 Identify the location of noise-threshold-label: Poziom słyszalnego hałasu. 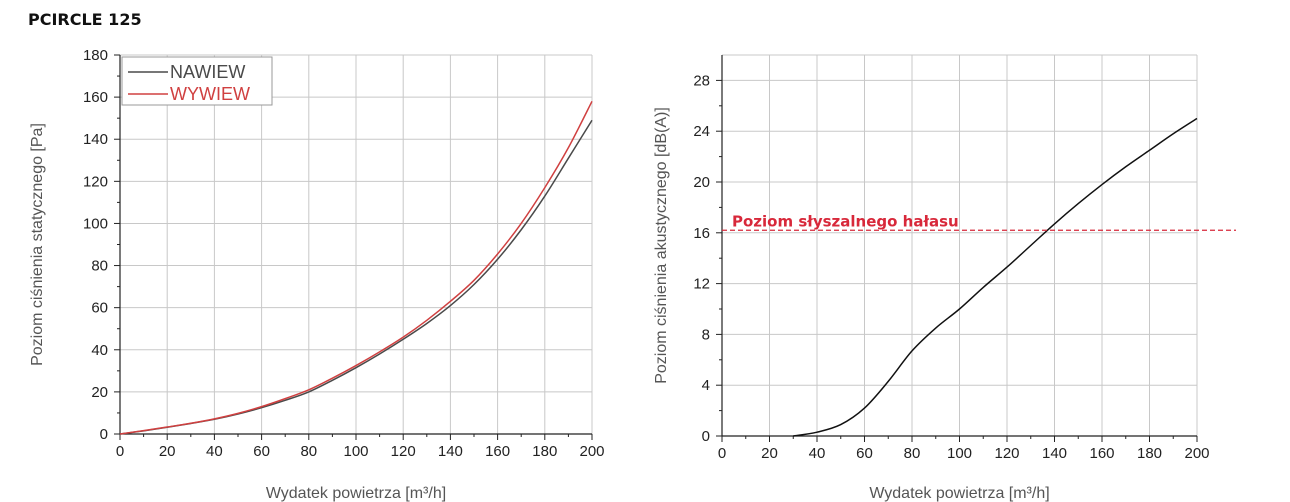
(845, 221).